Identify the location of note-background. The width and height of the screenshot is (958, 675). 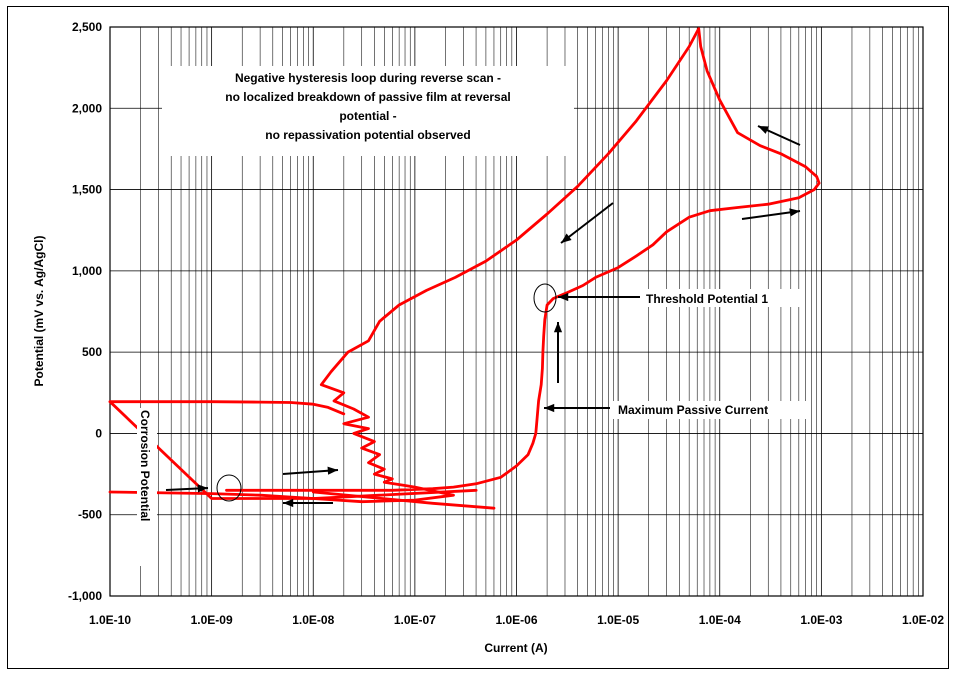
(368, 111).